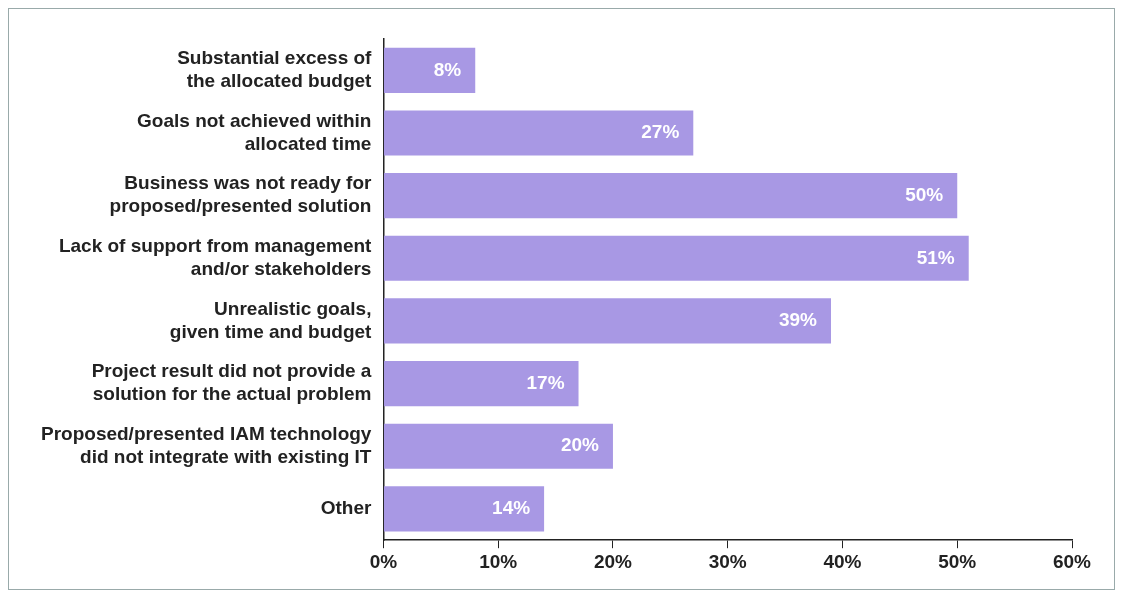  Describe the element at coordinates (727, 561) in the screenshot. I see `x-tick-label: 30%` at that location.